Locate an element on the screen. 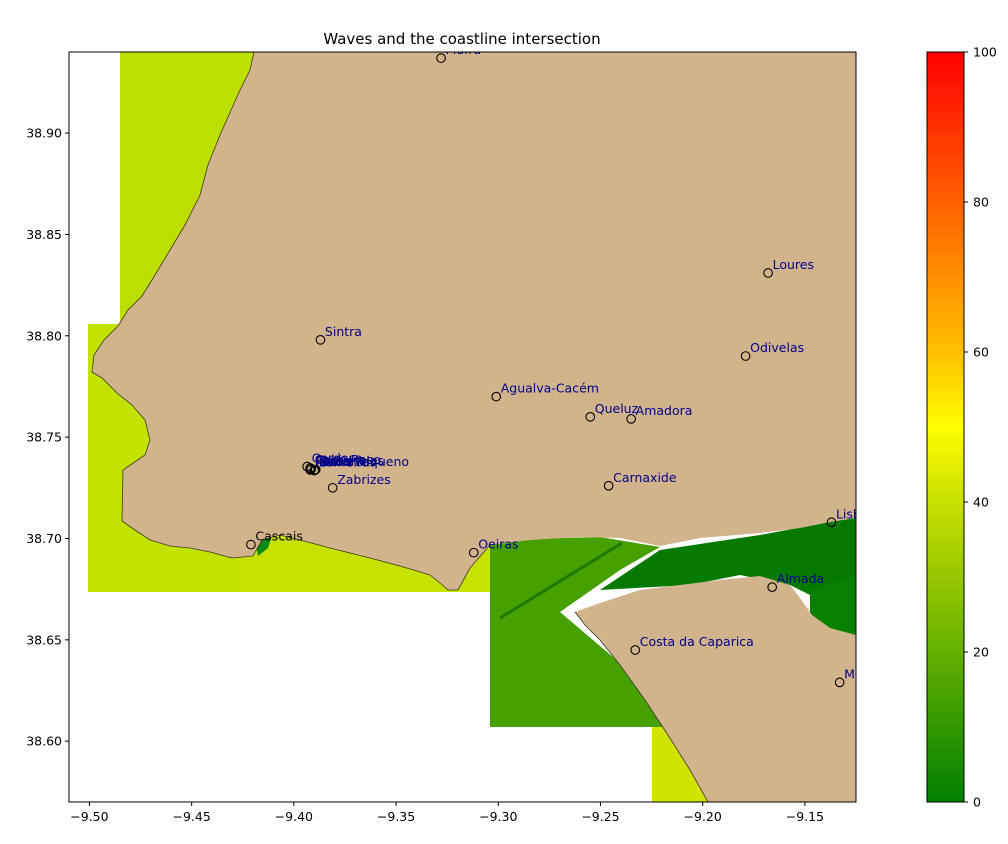 Image resolution: width=1008 pixels, height=844 pixels. y-tick-label: 38.65 is located at coordinates (44, 639).